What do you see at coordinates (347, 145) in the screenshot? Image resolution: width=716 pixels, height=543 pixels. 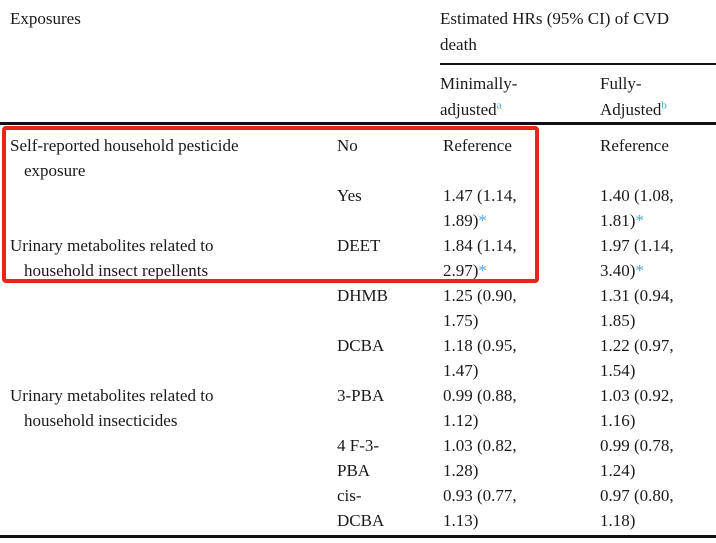 I see `sub-exposure-cell: No` at bounding box center [347, 145].